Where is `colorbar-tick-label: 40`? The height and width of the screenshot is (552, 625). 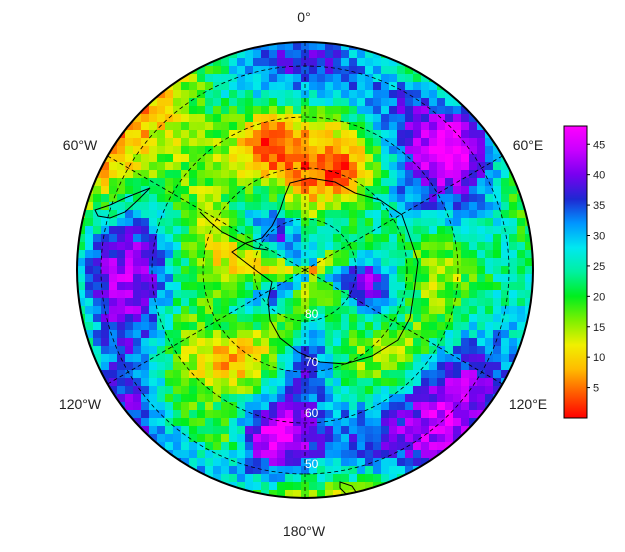 colorbar-tick-label: 40 is located at coordinates (599, 176).